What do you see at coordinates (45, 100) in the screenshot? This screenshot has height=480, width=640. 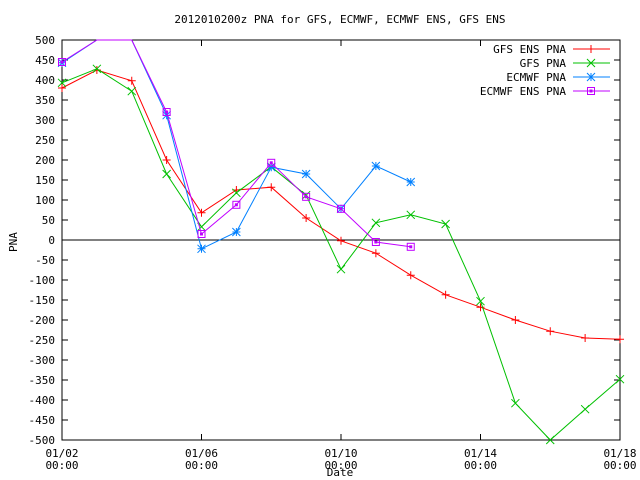 I see `y-tick-label: 350` at bounding box center [45, 100].